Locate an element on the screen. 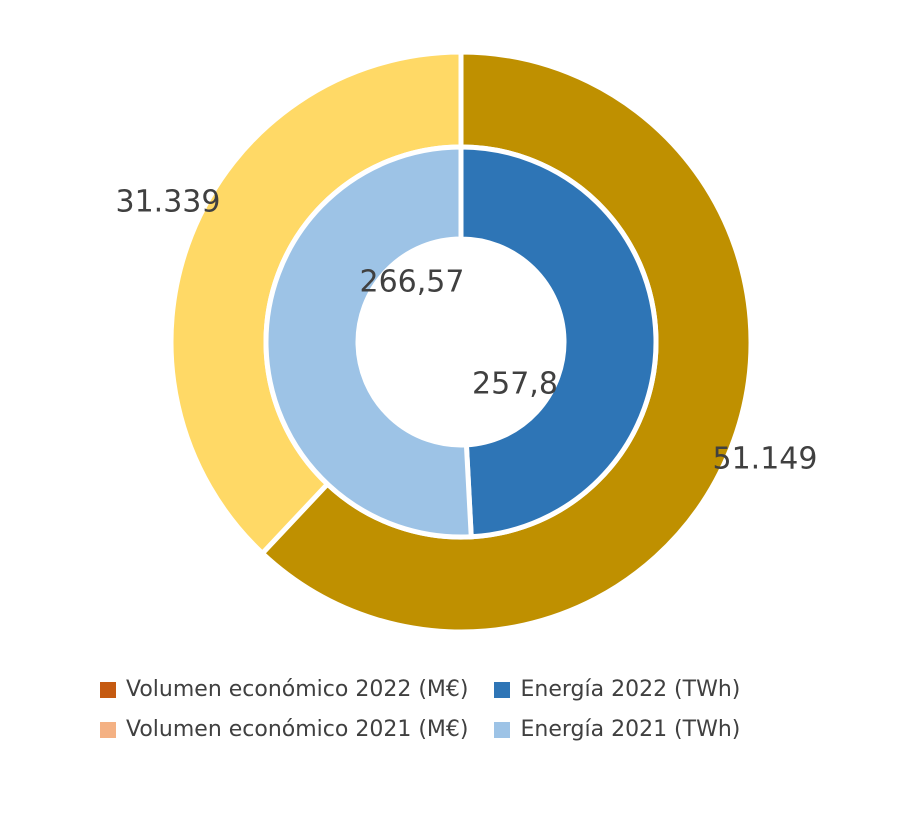 The height and width of the screenshot is (814, 924). data-label-inner-257-8: 257,8 is located at coordinates (515, 384).